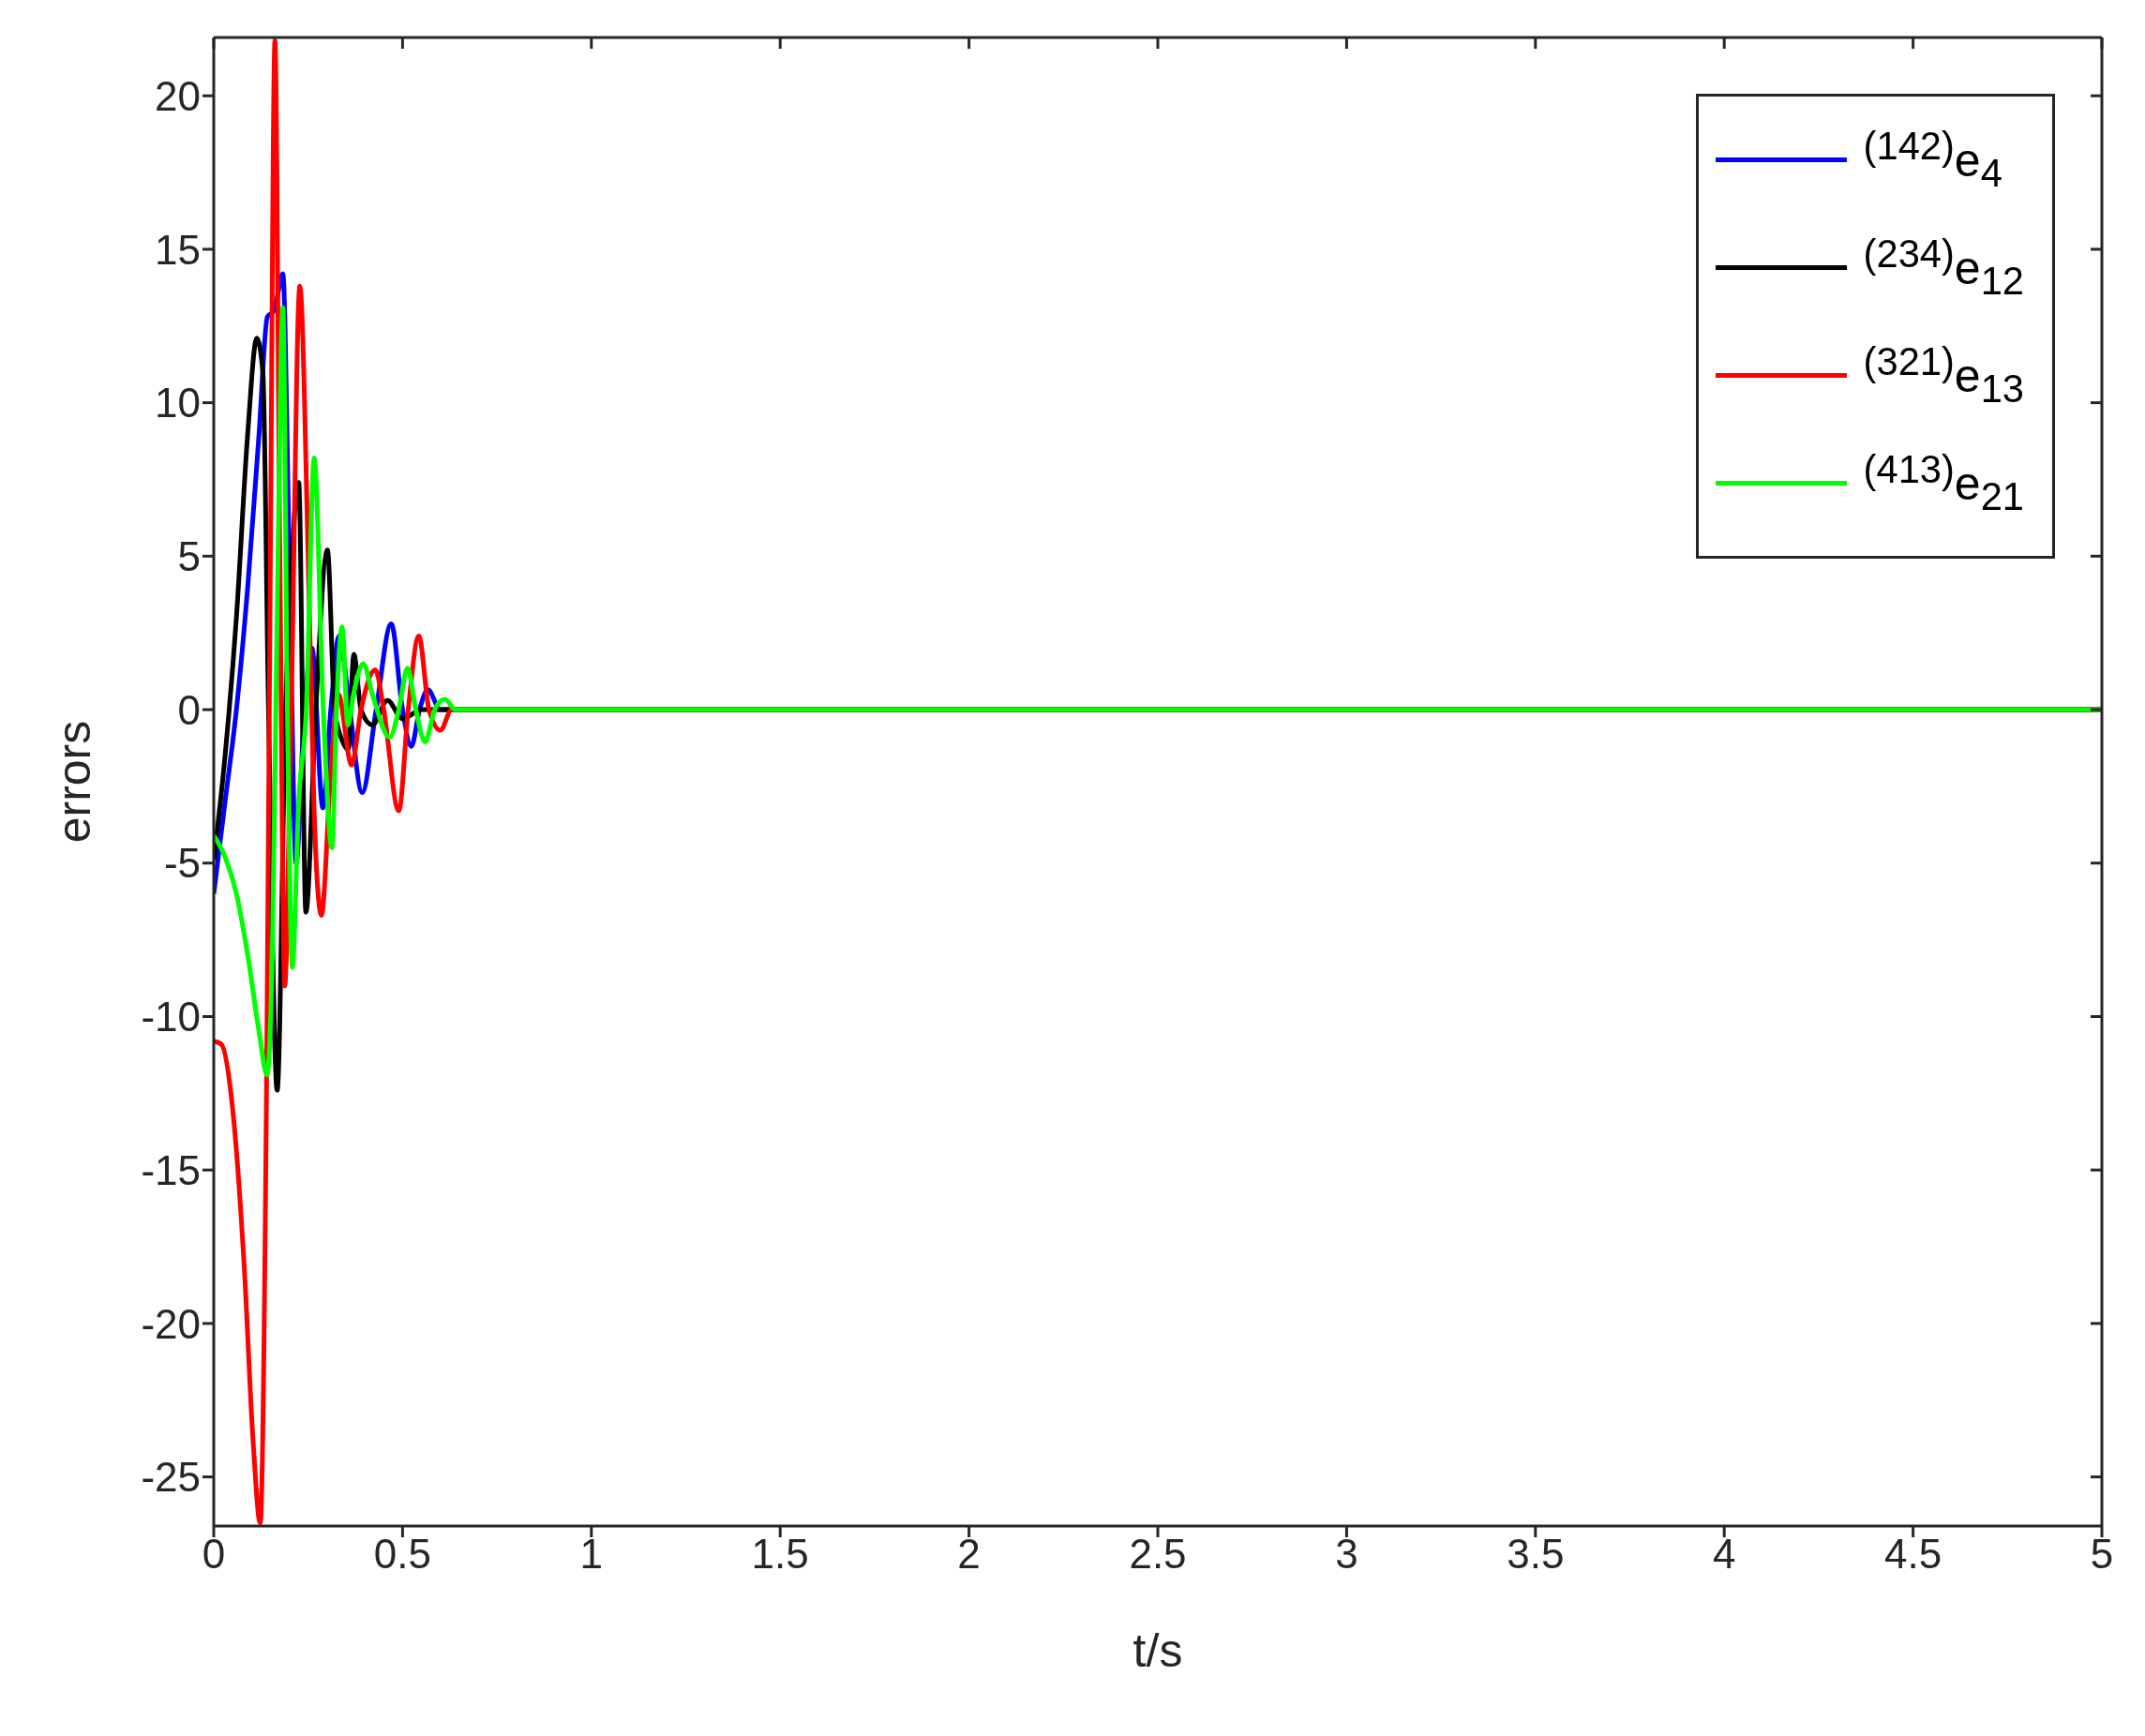 The image size is (2145, 1736). Describe the element at coordinates (780, 1554) in the screenshot. I see `x-tick-label: 1.5` at that location.